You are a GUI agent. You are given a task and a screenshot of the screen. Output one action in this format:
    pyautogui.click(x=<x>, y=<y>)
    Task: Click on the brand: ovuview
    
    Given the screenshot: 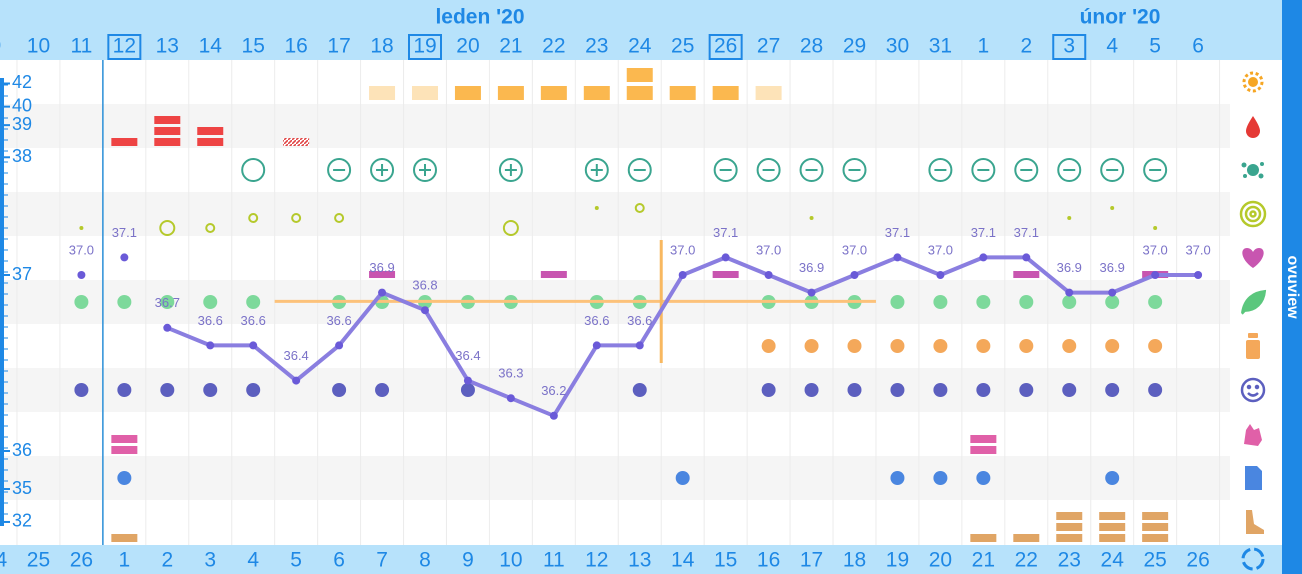 What is the action you would take?
    pyautogui.click(x=1292, y=287)
    